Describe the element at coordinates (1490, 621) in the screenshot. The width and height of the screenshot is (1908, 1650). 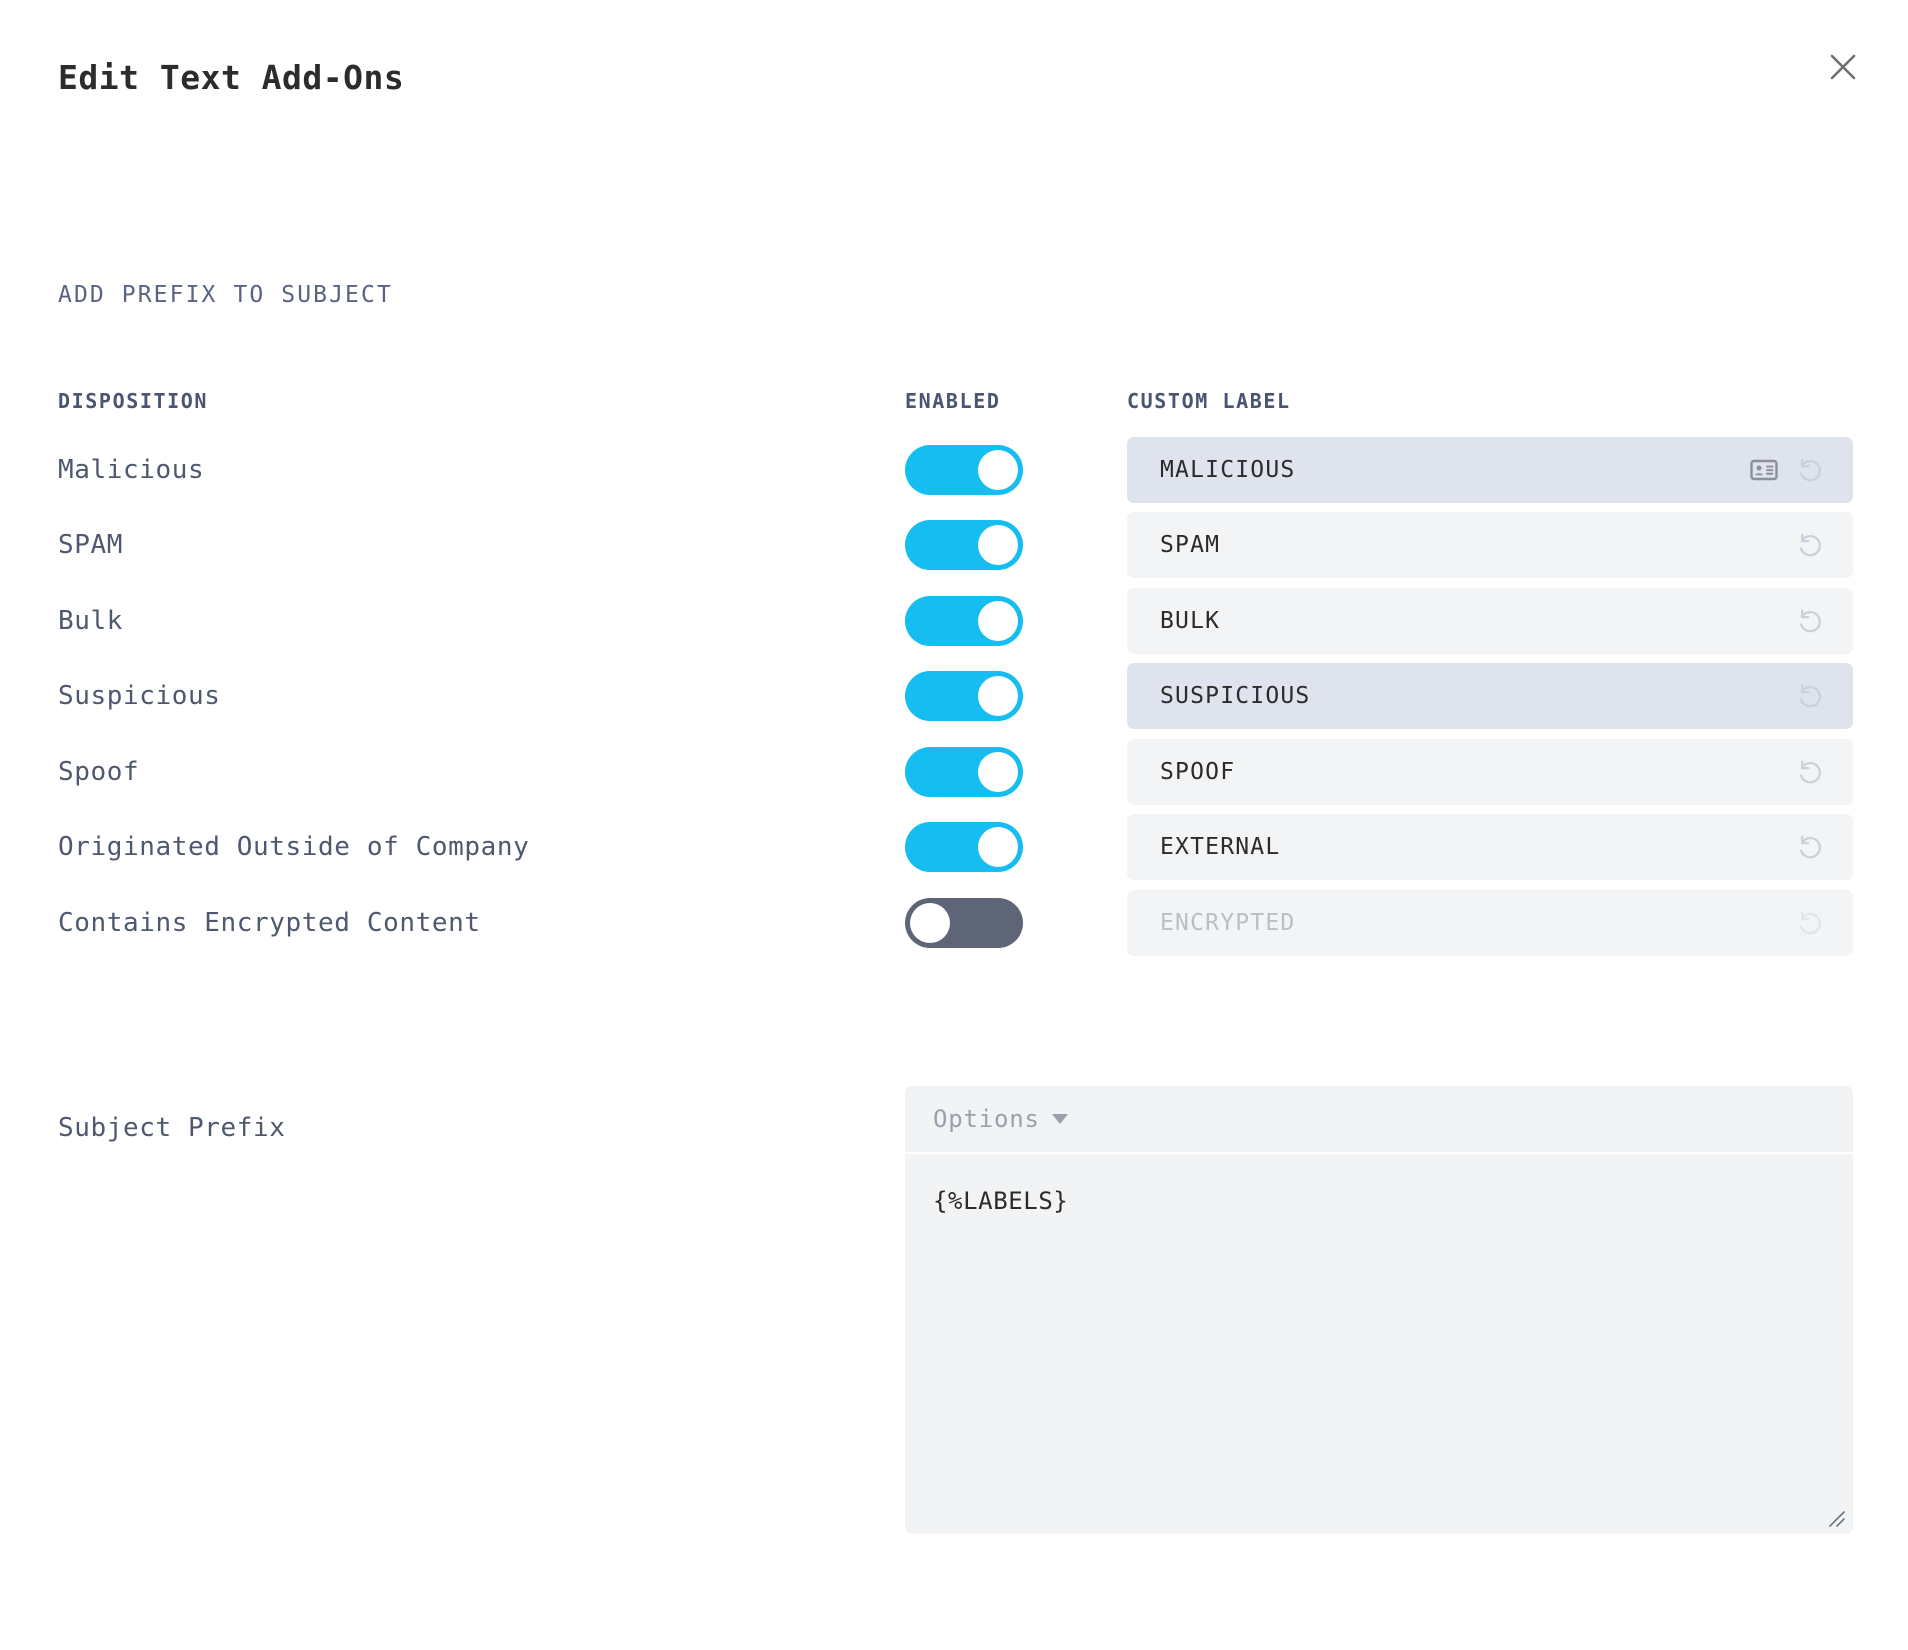
I see `custom-label-input: BULK` at that location.